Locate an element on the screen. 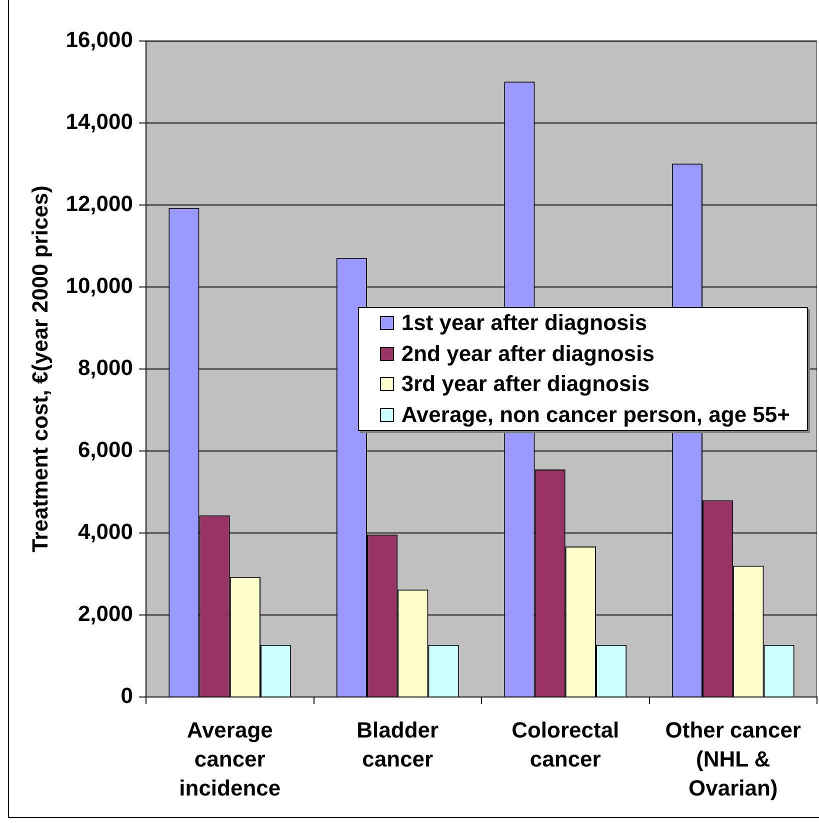 This screenshot has height=823, width=819. y-tick-label: 4,000 is located at coordinates (105, 531).